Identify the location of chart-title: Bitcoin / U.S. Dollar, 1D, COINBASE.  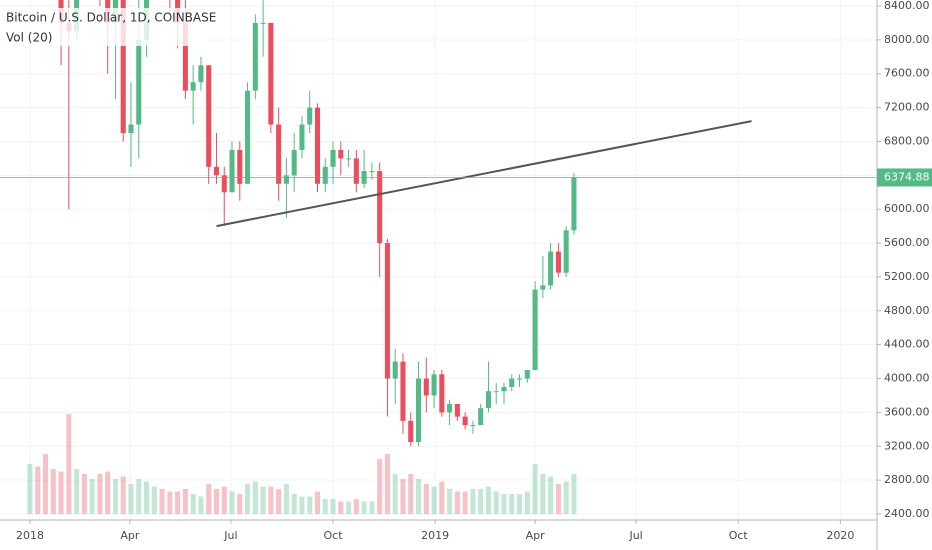
(111, 18).